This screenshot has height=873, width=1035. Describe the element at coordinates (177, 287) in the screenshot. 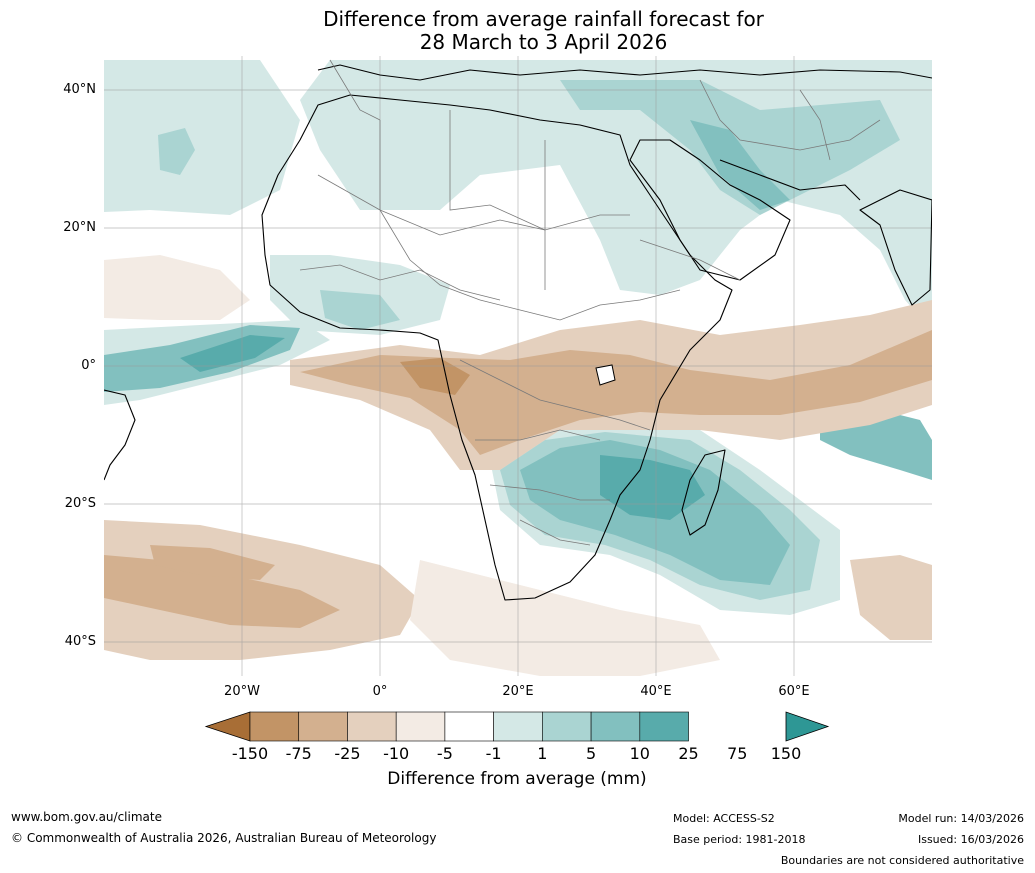

I see `dry-anomaly-northwest-atlantic-fringe` at that location.